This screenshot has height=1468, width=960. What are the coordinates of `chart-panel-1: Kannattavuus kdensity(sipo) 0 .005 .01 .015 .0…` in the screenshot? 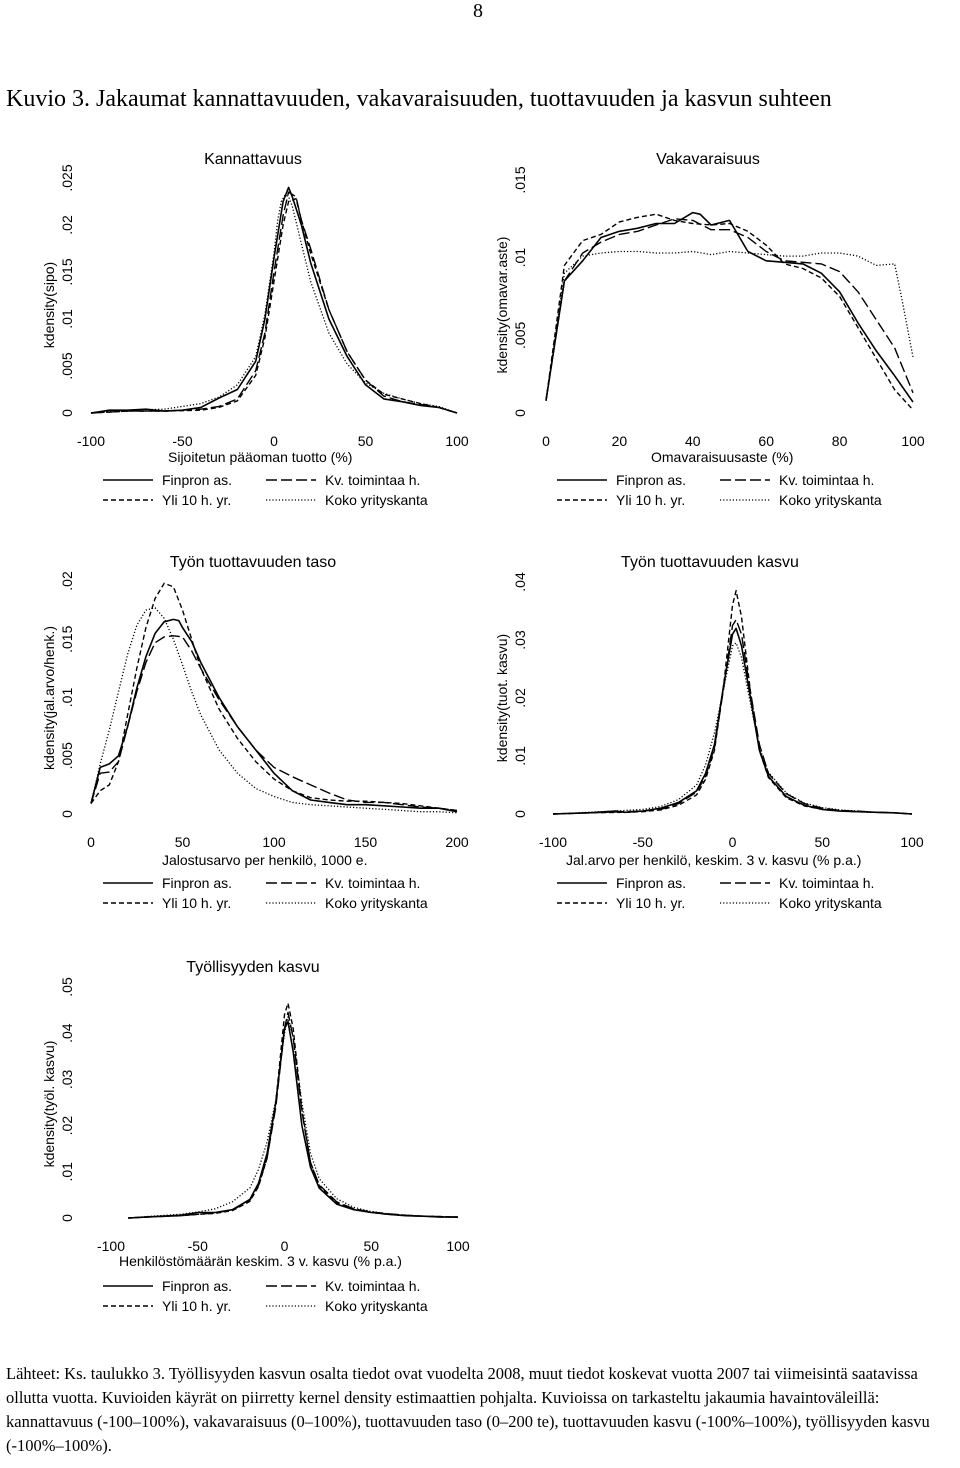 It's located at (255, 329).